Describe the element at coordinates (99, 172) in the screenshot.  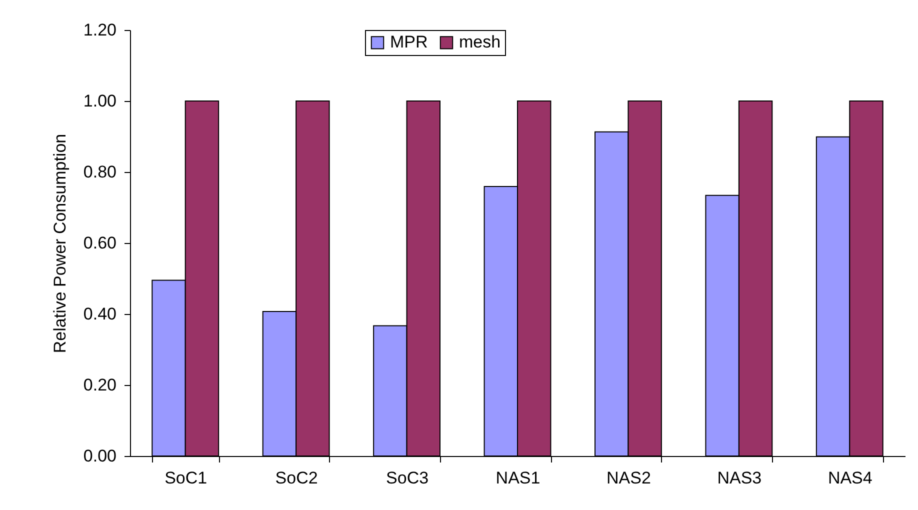
I see `y-tick-label: 0.80` at that location.